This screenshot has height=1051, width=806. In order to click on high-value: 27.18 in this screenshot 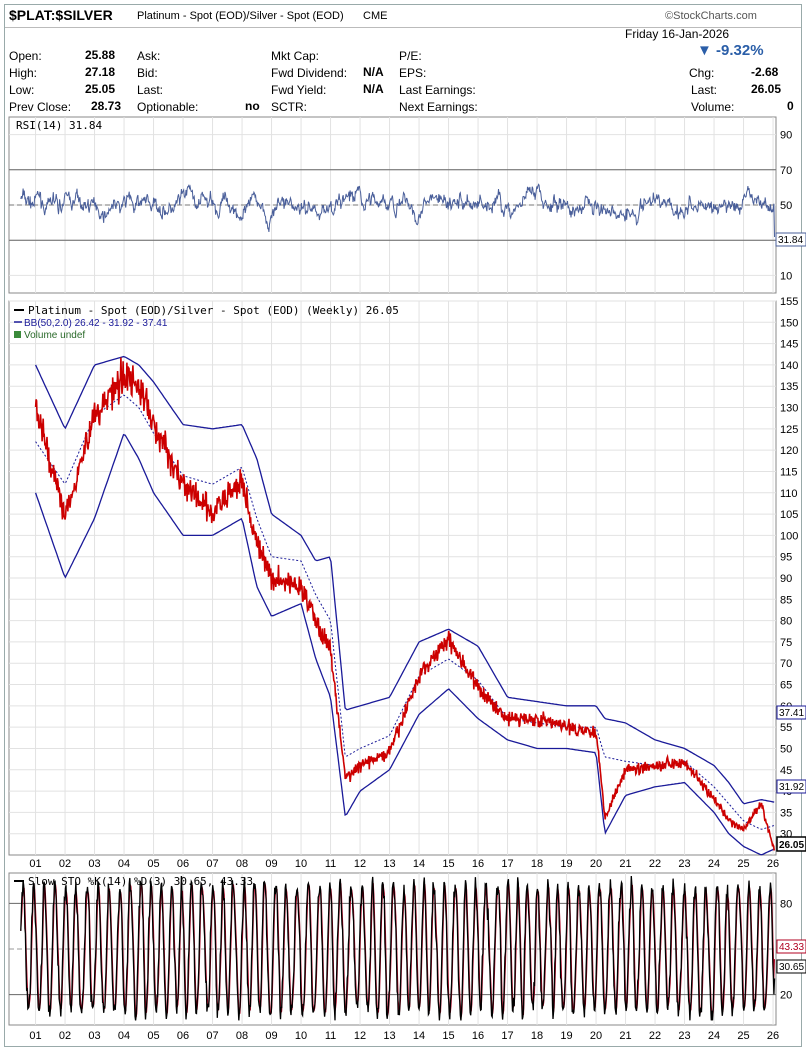, I will do `click(100, 72)`.